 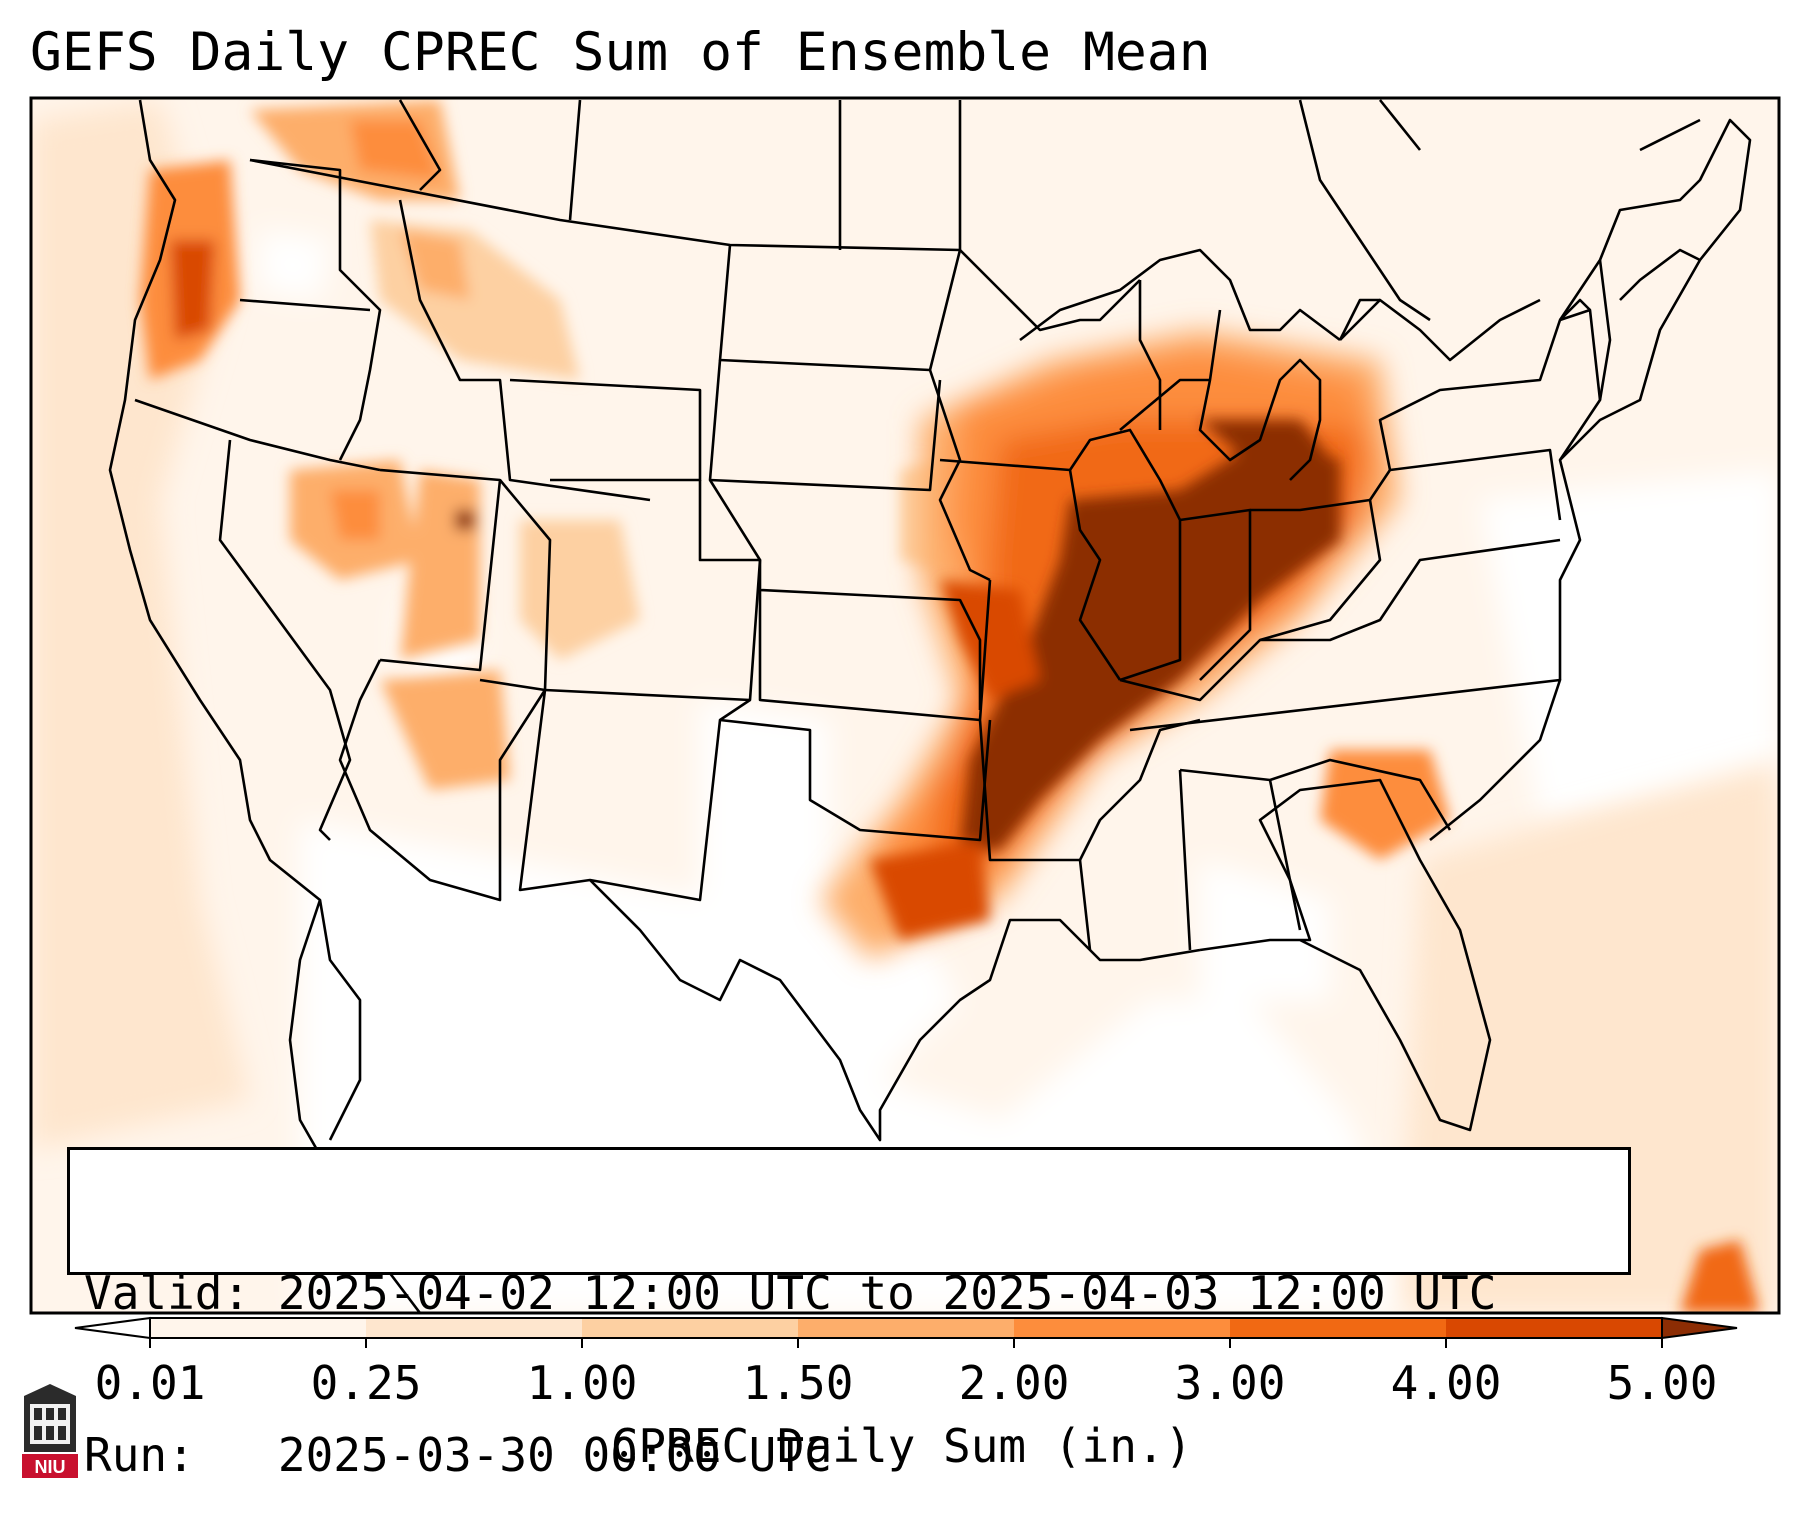 I want to click on run-line: Run: 2025-03-30 00:00 UTC, so click(x=849, y=1455).